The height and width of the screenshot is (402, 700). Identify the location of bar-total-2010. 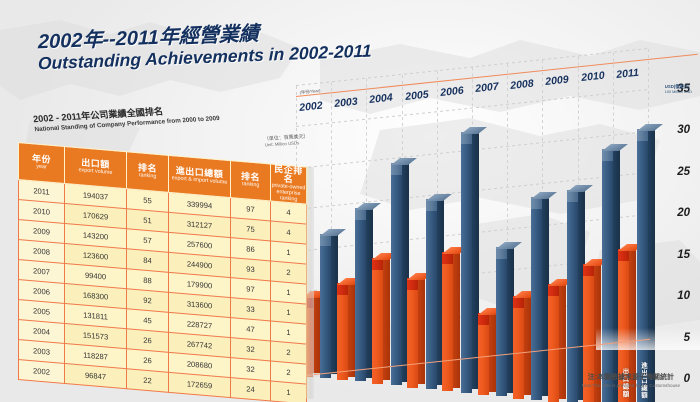
(614, 272).